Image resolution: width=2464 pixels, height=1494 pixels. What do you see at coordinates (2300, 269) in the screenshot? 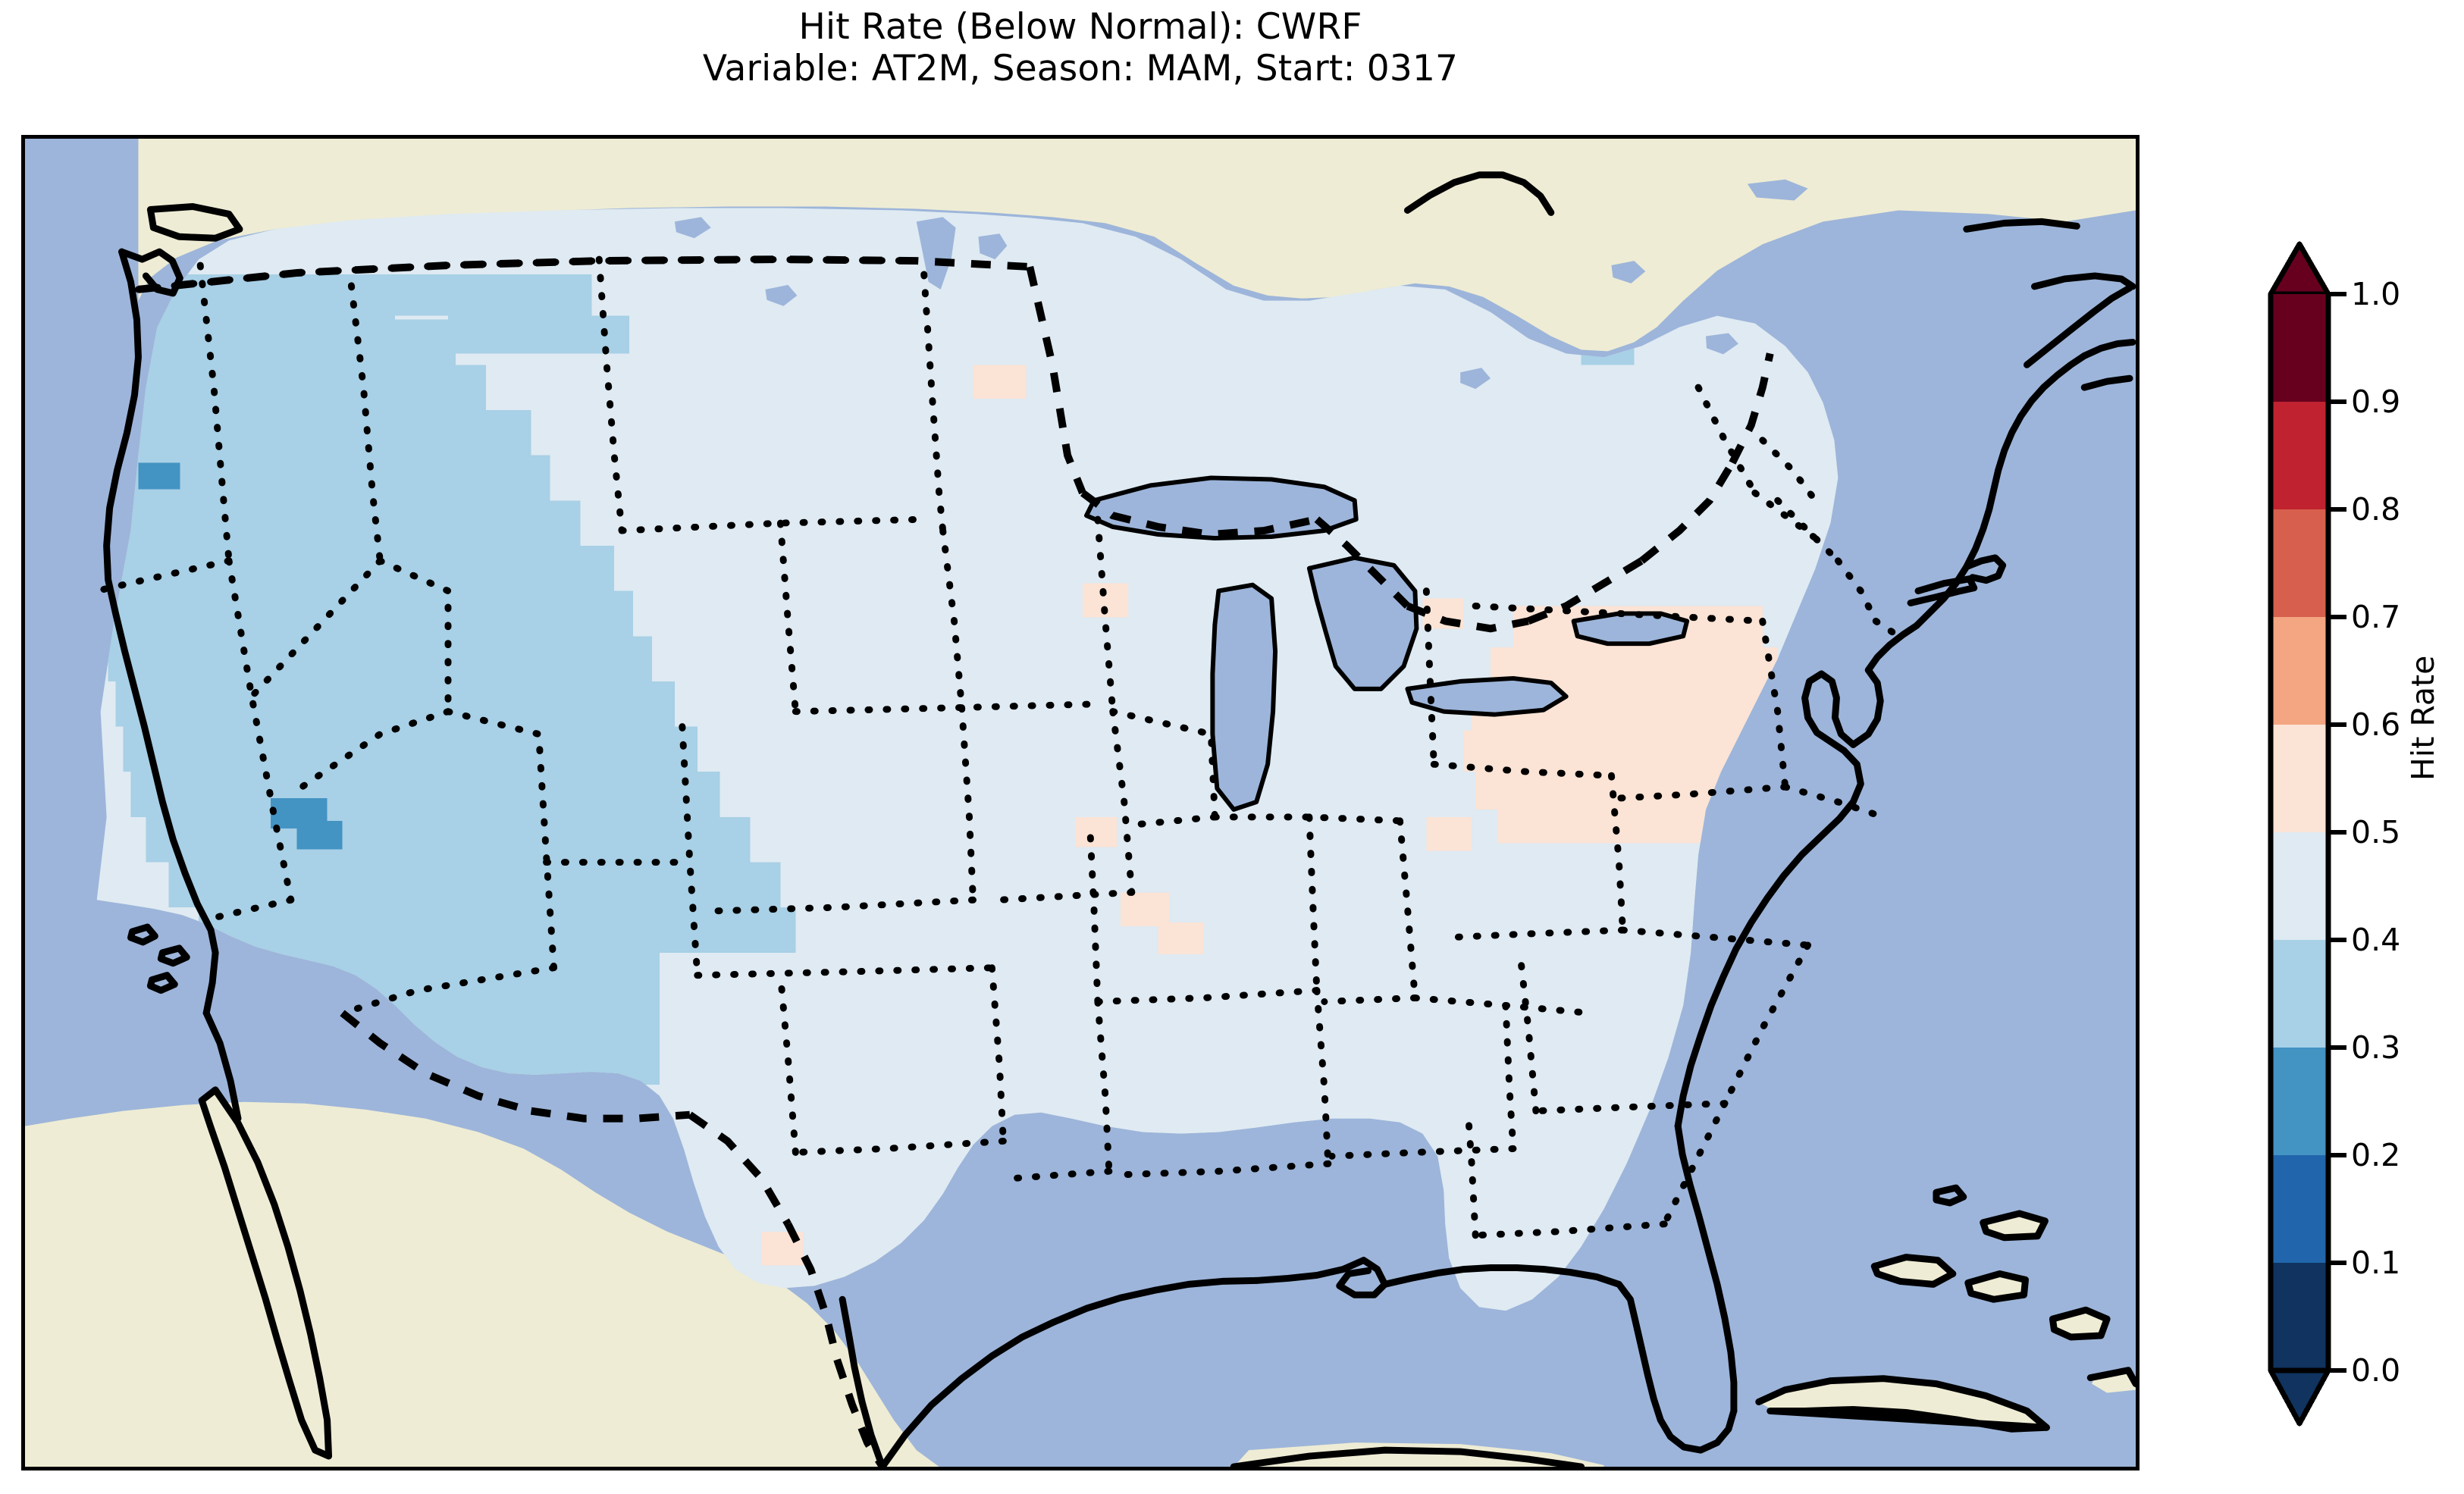
I see `colorbar-over-arrow` at bounding box center [2300, 269].